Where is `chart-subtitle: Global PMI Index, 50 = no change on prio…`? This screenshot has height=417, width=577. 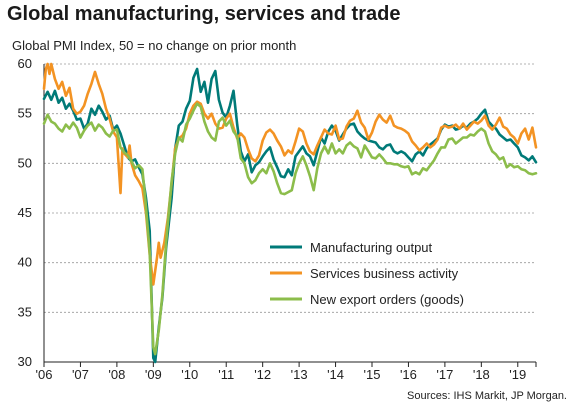 chart-subtitle: Global PMI Index, 50 = no change on prio… is located at coordinates (154, 45).